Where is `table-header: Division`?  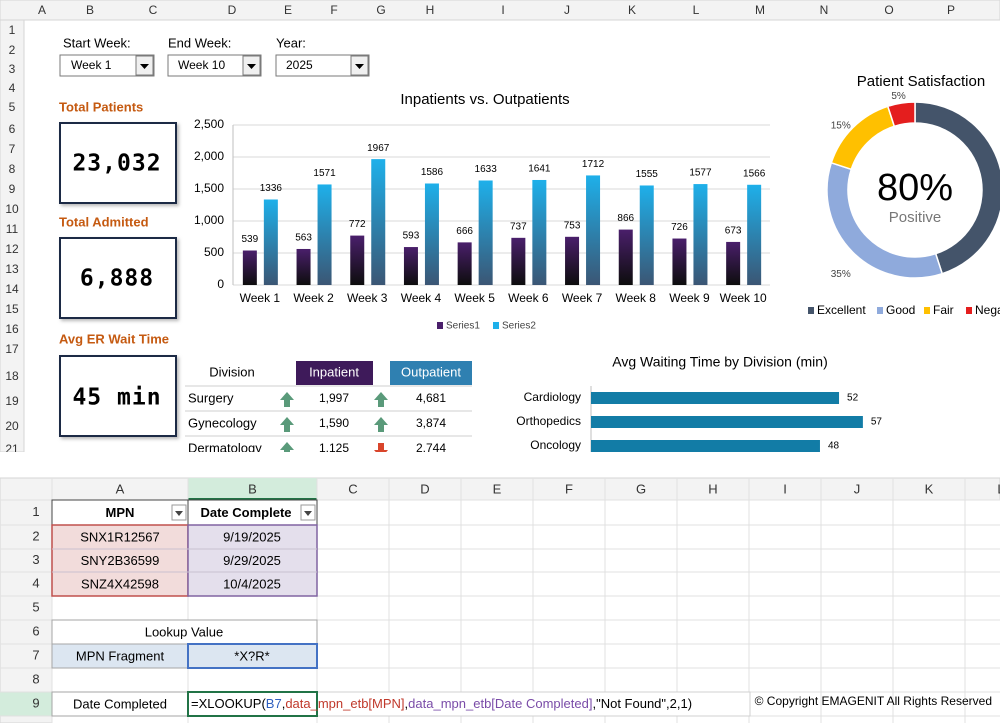 table-header: Division is located at coordinates (232, 371).